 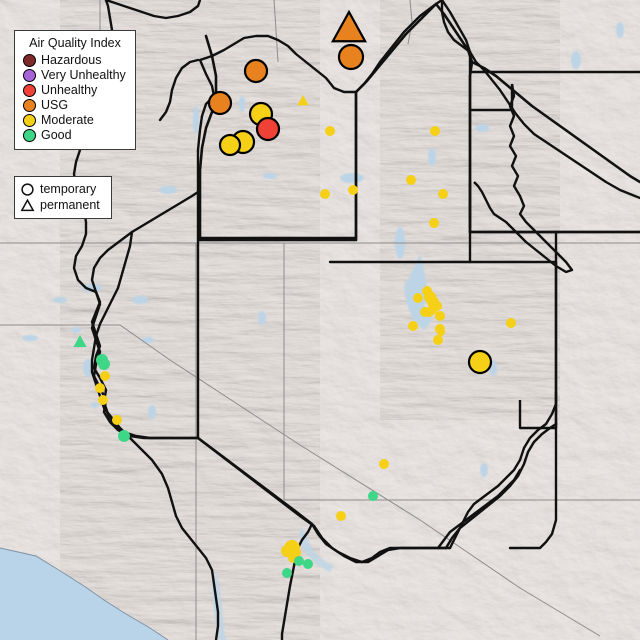 I want to click on site-type-row-permanent: permanent, so click(x=62, y=205).